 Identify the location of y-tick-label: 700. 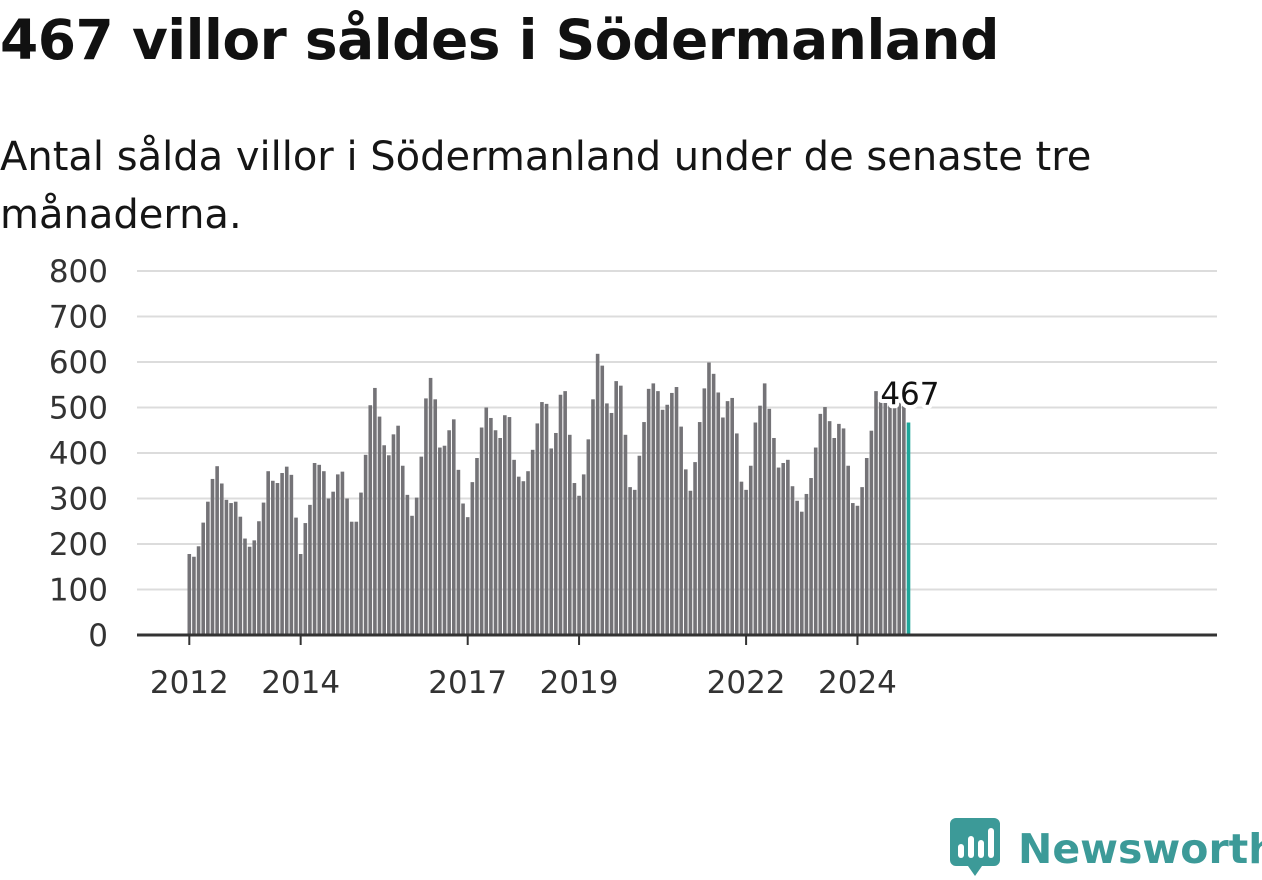
(78, 318).